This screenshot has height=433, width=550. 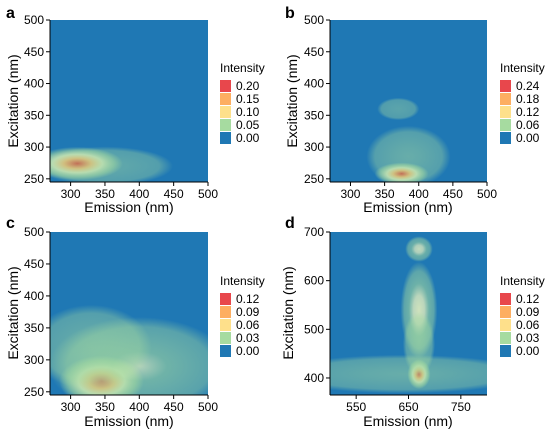 What do you see at coordinates (528, 86) in the screenshot?
I see `legend-label: 0.24` at bounding box center [528, 86].